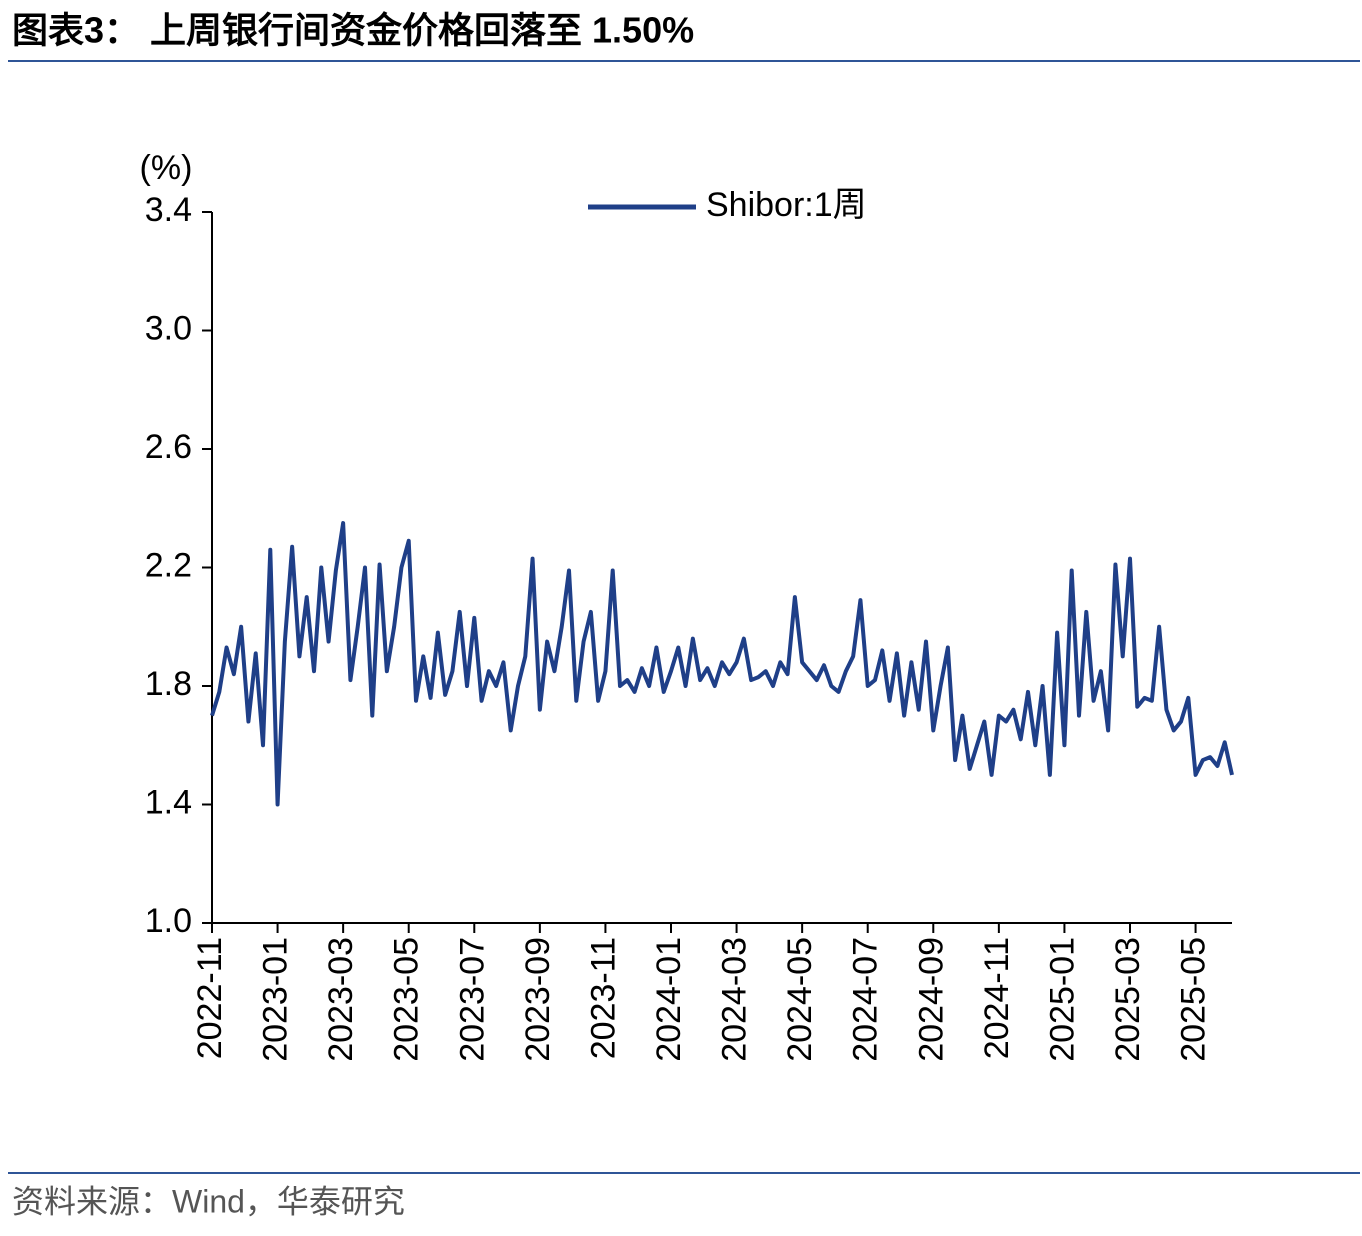 This screenshot has width=1362, height=1236. I want to click on legend-label: Shibor:1周, so click(786, 205).